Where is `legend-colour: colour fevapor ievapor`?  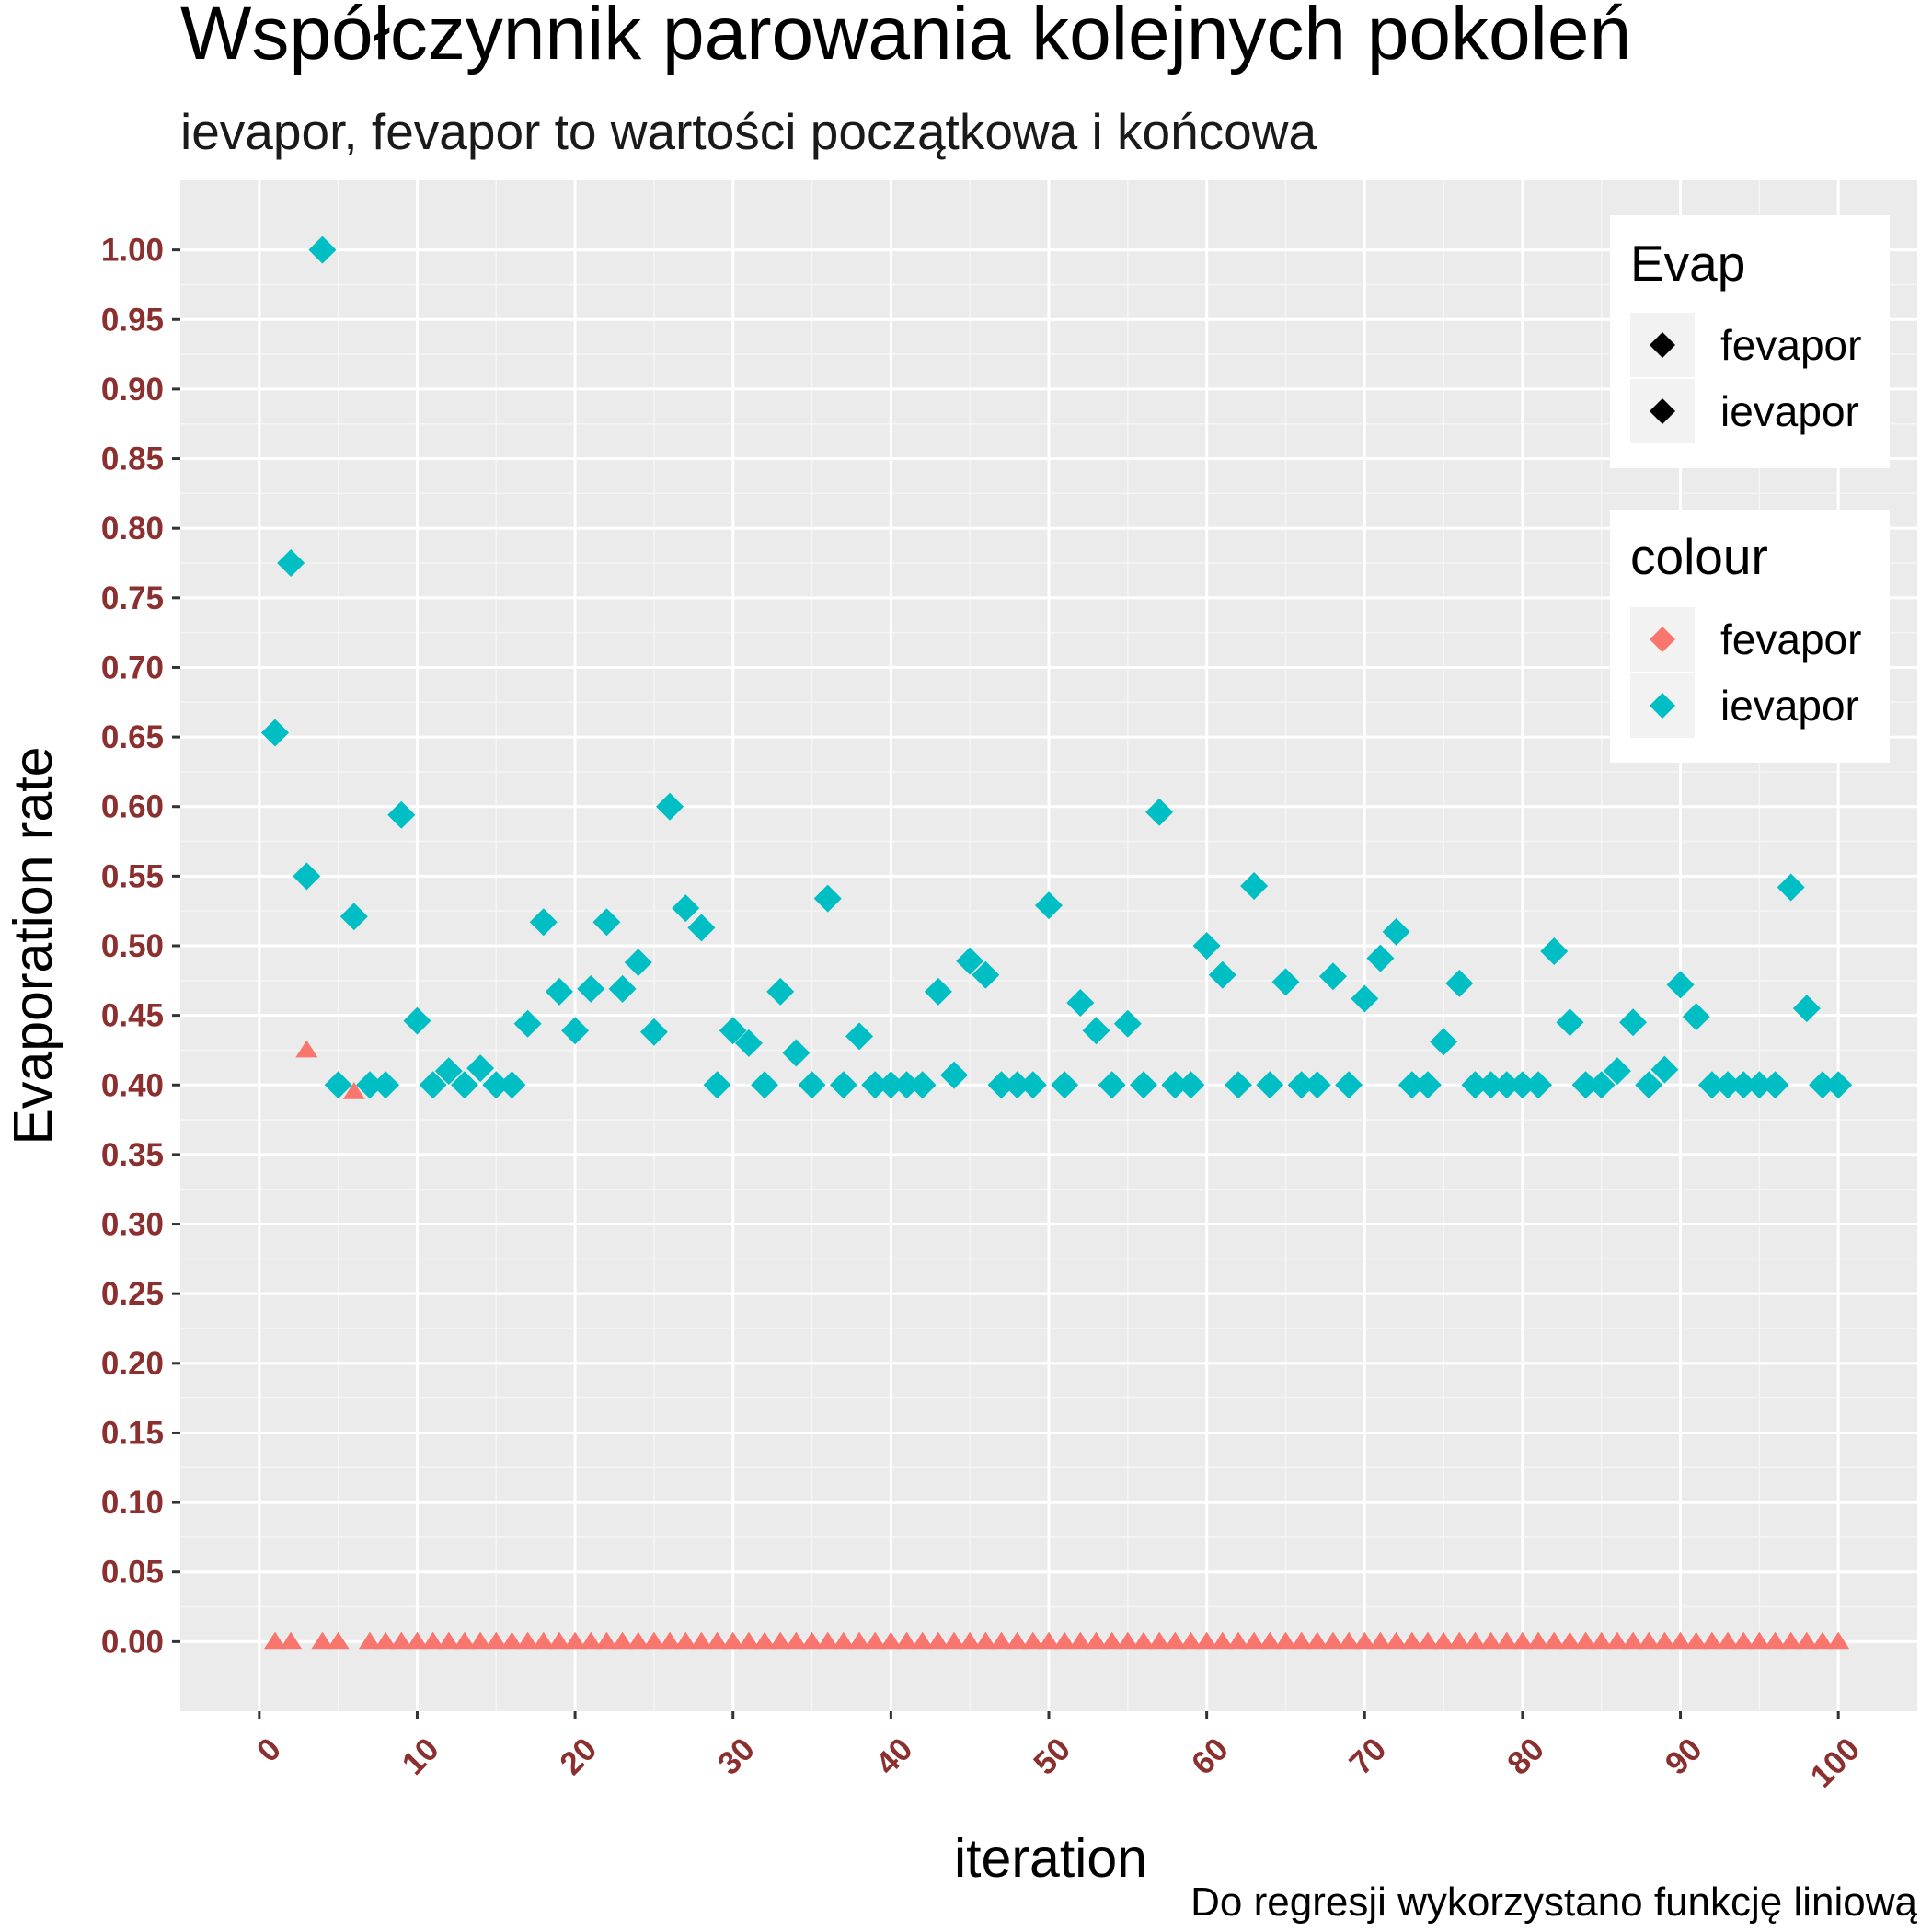
legend-colour: colour fevapor ievapor is located at coordinates (1750, 636).